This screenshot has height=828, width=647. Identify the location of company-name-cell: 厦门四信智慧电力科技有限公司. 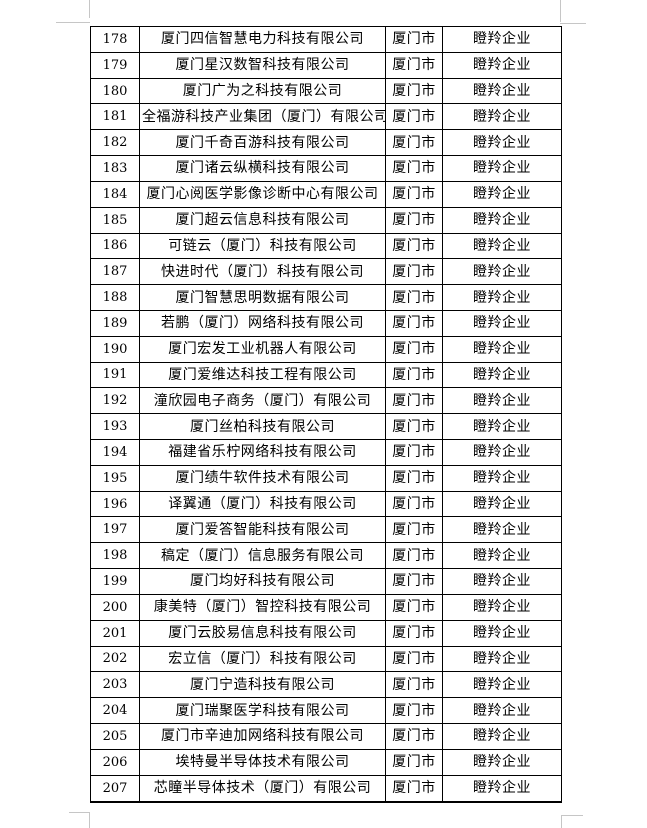
(262, 39).